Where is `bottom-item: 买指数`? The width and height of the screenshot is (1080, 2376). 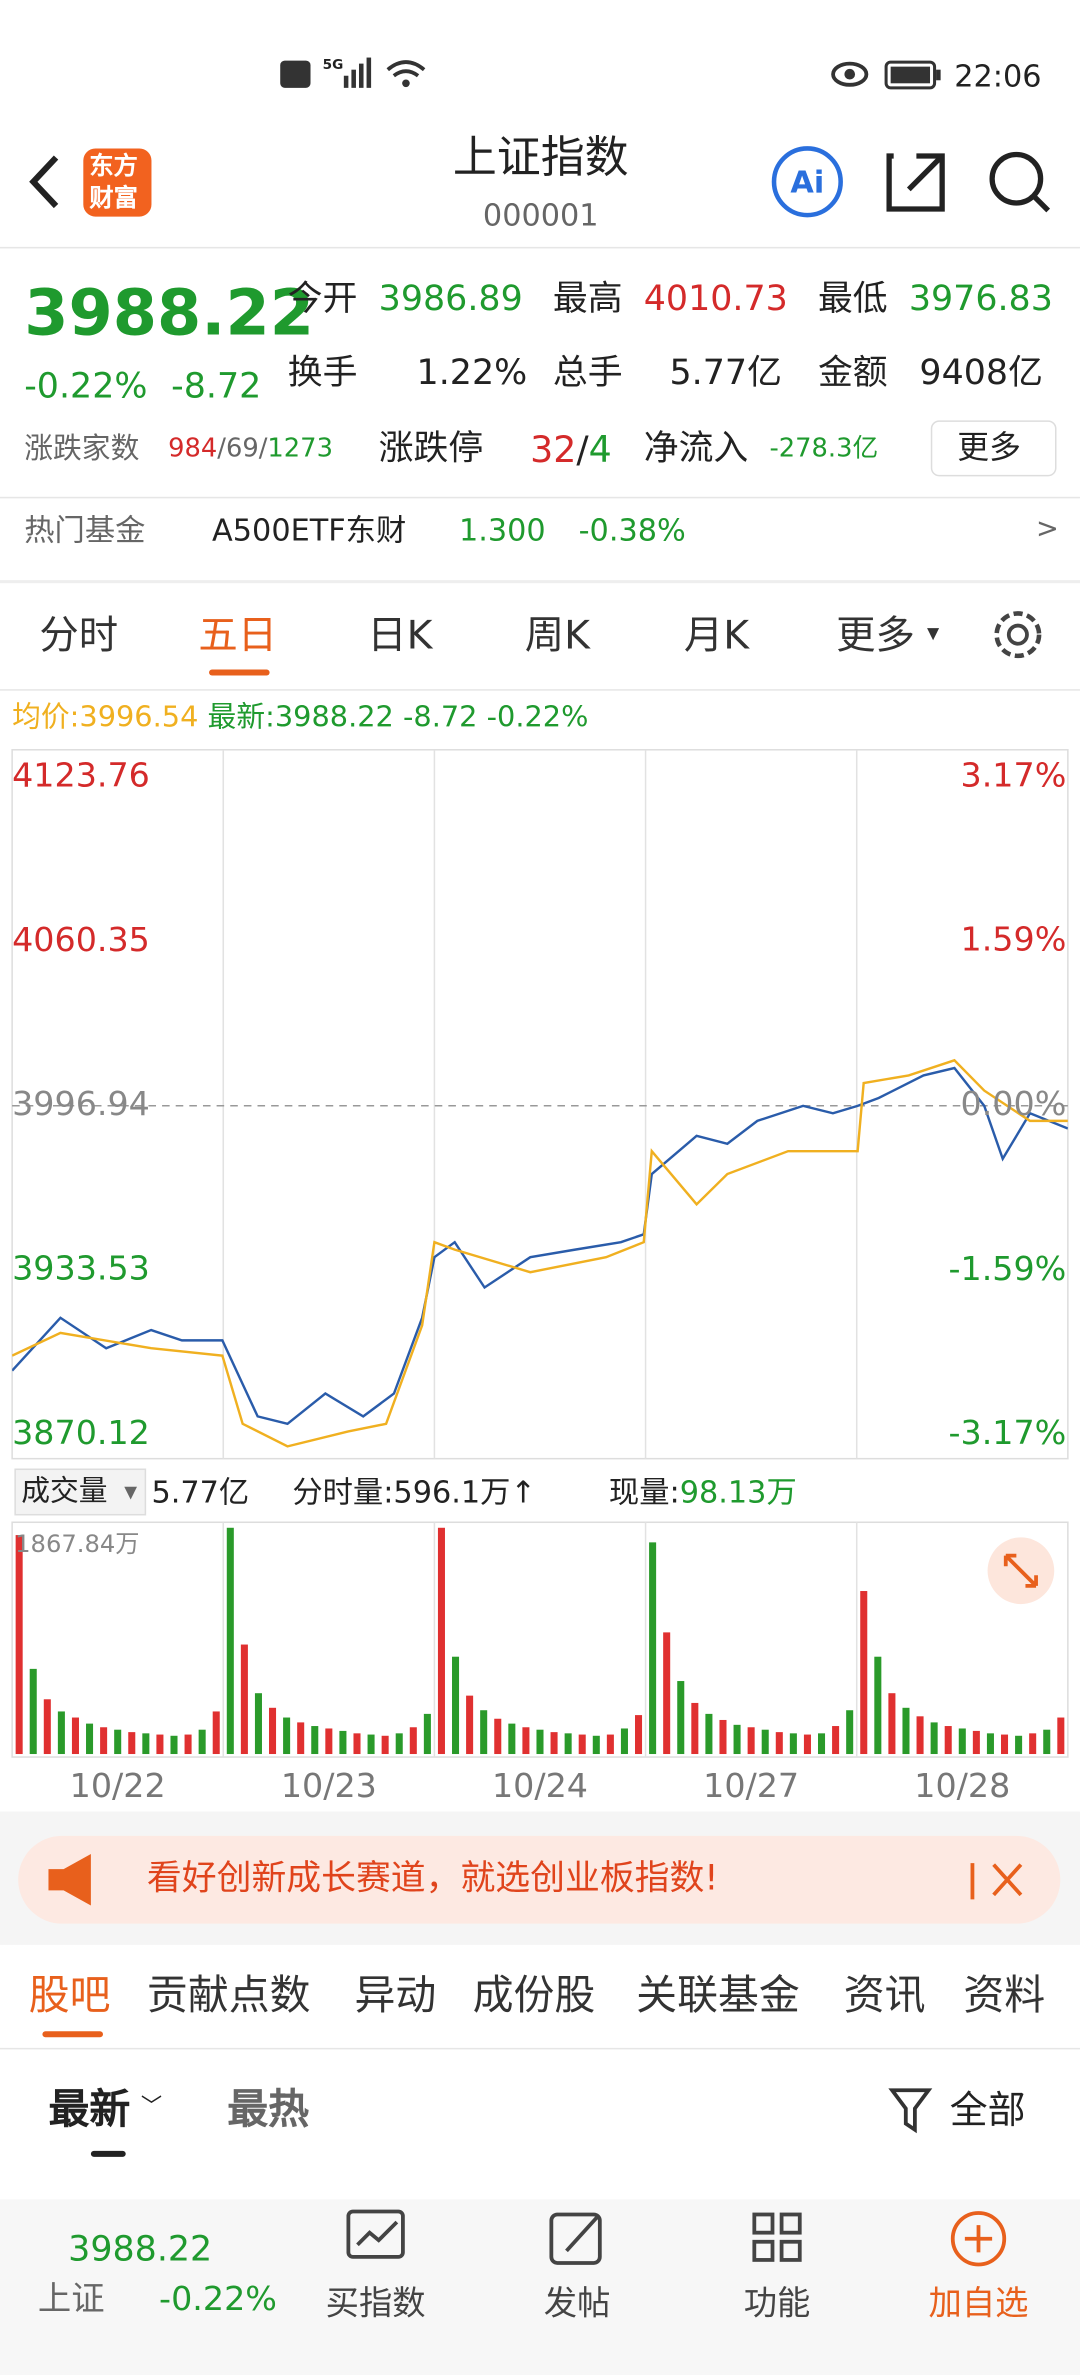
bottom-item: 买指数 is located at coordinates (375, 2304).